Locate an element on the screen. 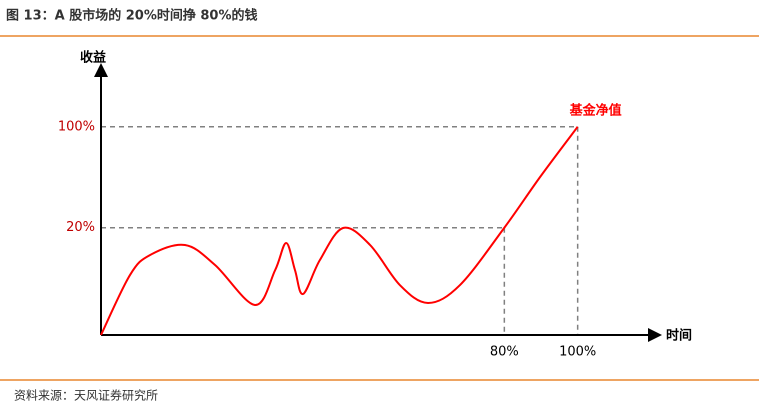 The height and width of the screenshot is (419, 759). chart-title: 图 13：A 股市场的 20%时间挣 80%的钱 is located at coordinates (132, 16).